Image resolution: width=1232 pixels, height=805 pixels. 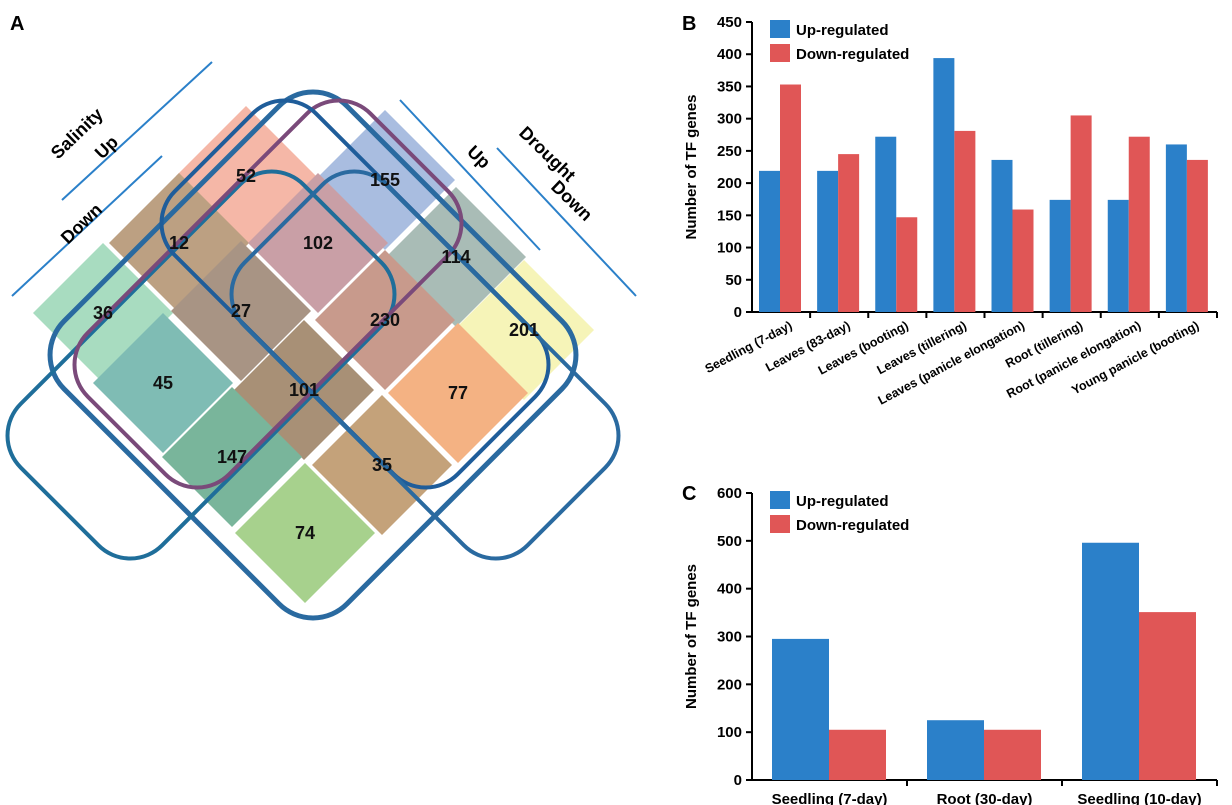 I want to click on venn-count-sdown-ddown: 45, so click(x=163, y=383).